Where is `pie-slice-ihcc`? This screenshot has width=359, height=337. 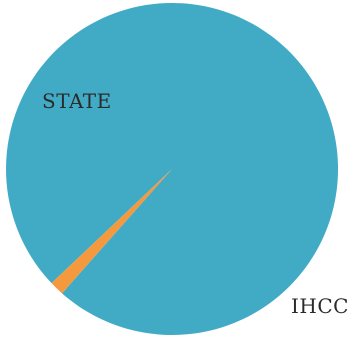 pie-slice-ihcc is located at coordinates (112, 231).